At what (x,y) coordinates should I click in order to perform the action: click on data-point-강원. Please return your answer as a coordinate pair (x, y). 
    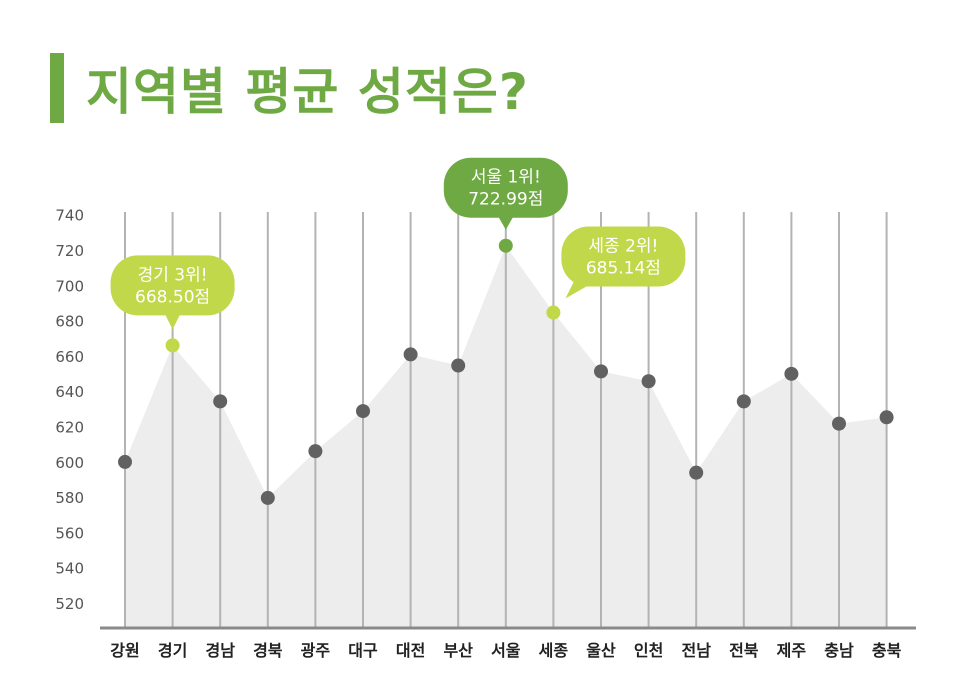
    Looking at the image, I should click on (125, 461).